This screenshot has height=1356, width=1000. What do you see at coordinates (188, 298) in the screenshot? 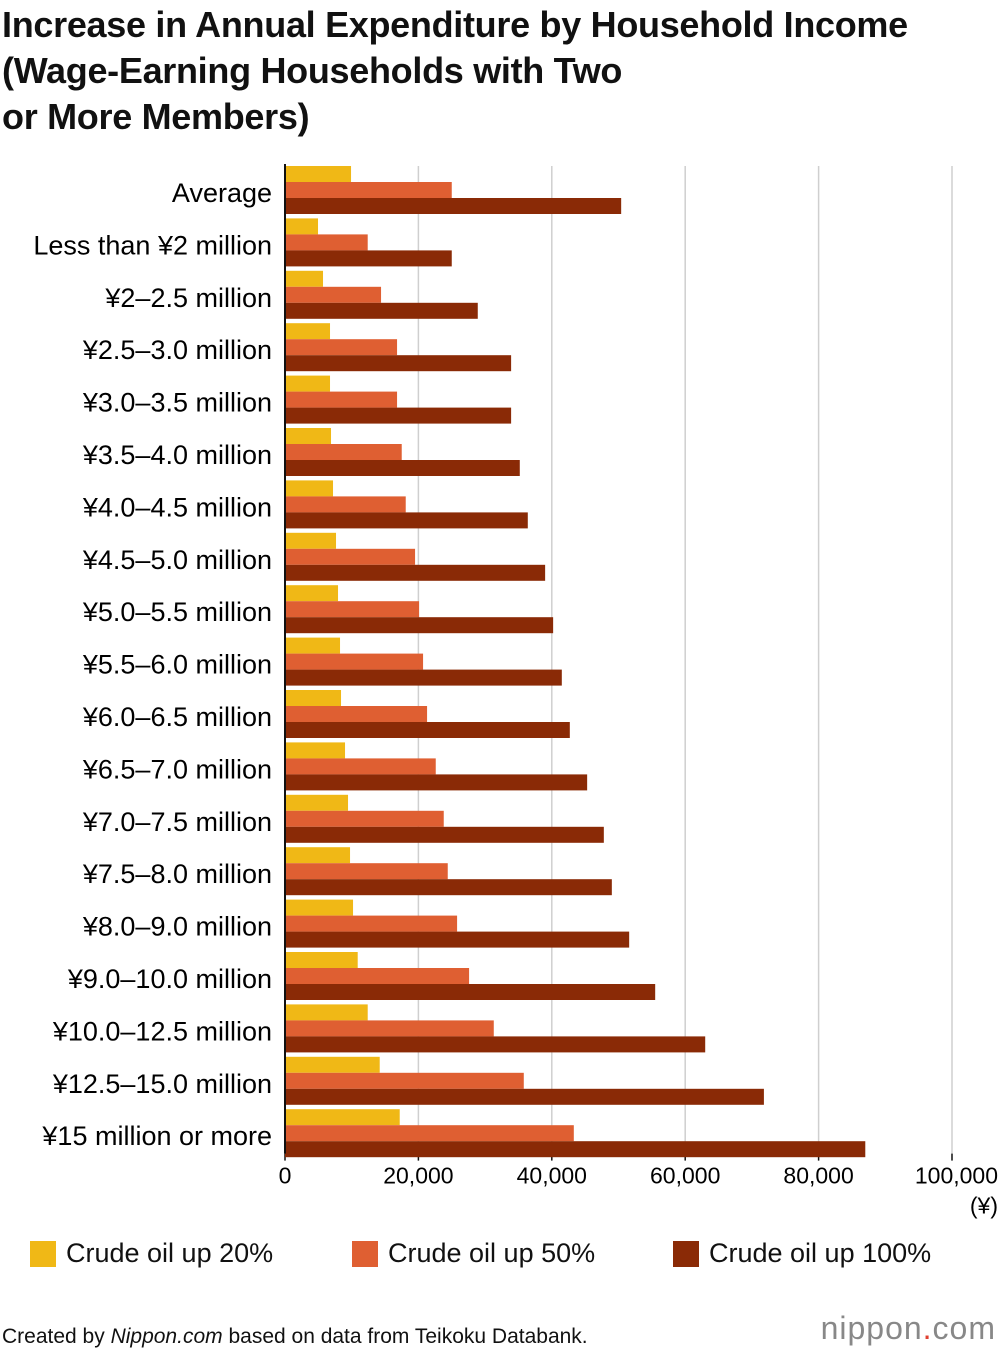
I see `category-label: ¥2–2.5 million` at bounding box center [188, 298].